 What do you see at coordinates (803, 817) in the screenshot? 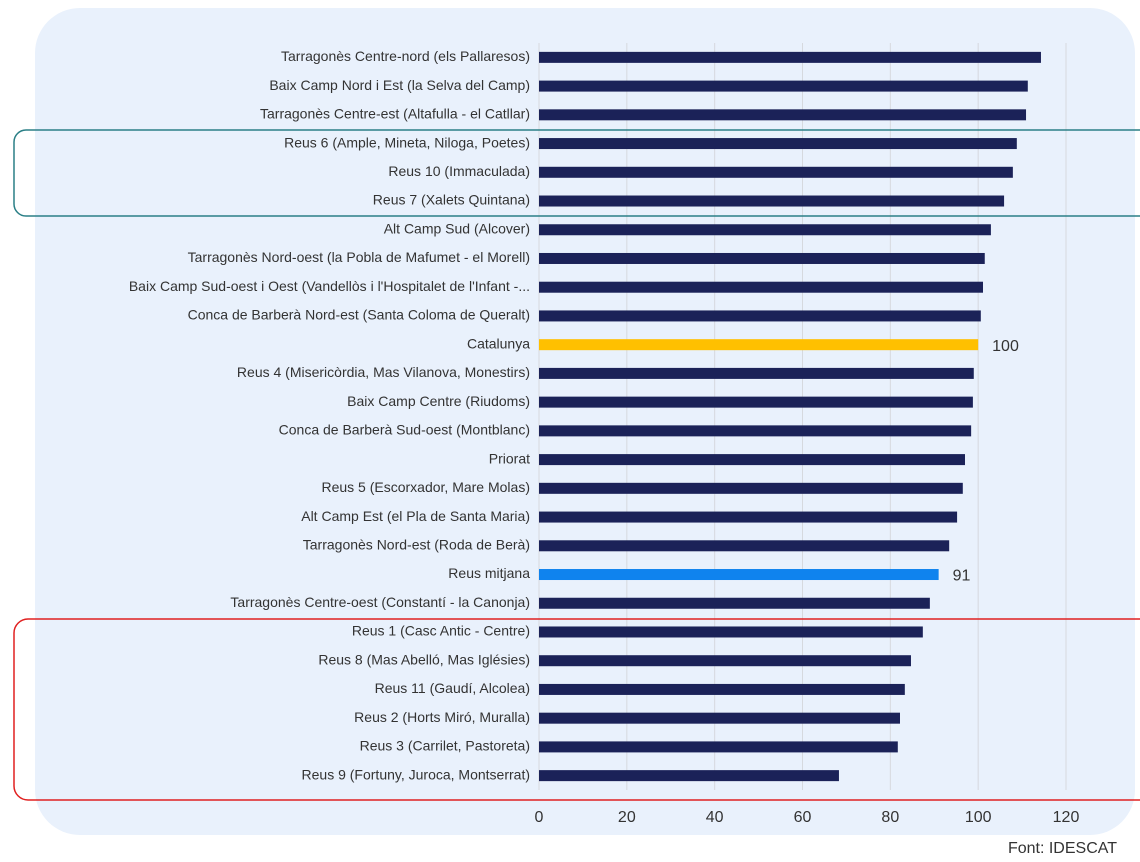
I see `x-tick-label: 60` at bounding box center [803, 817].